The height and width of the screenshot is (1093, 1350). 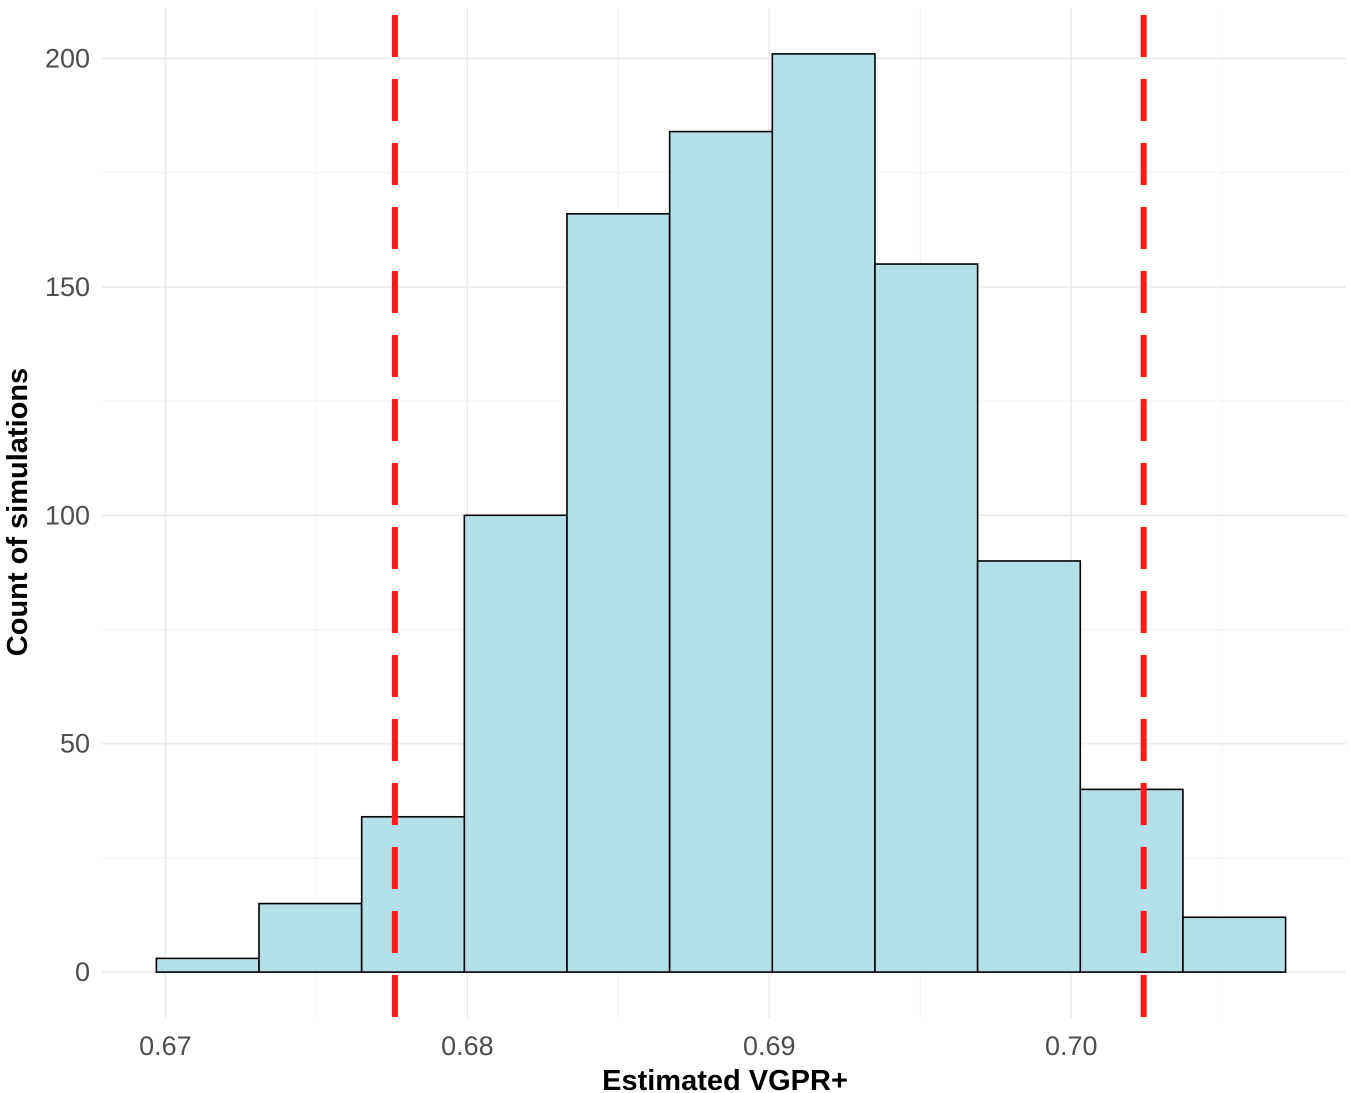 What do you see at coordinates (67, 287) in the screenshot?
I see `y-tick-label: 150` at bounding box center [67, 287].